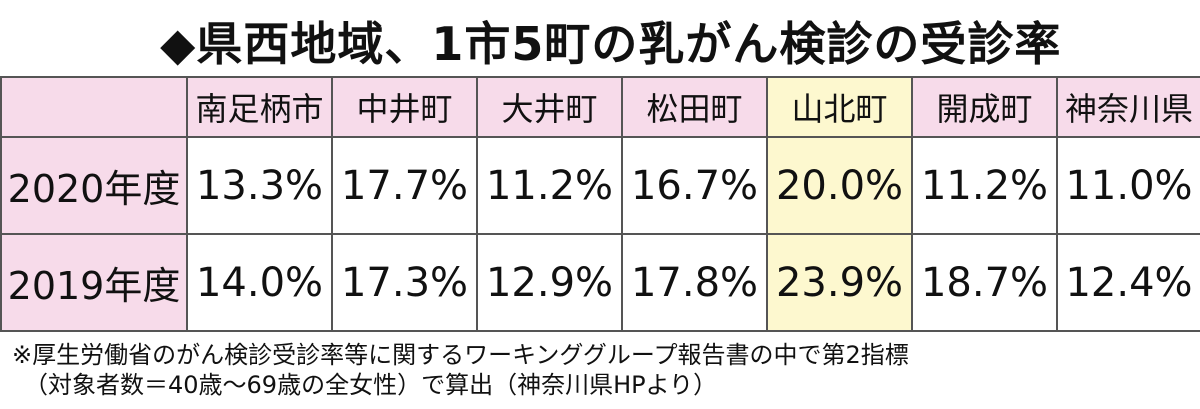 This screenshot has height=409, width=1200. What do you see at coordinates (694, 282) in the screenshot?
I see `rate-cell: 17.8%` at bounding box center [694, 282].